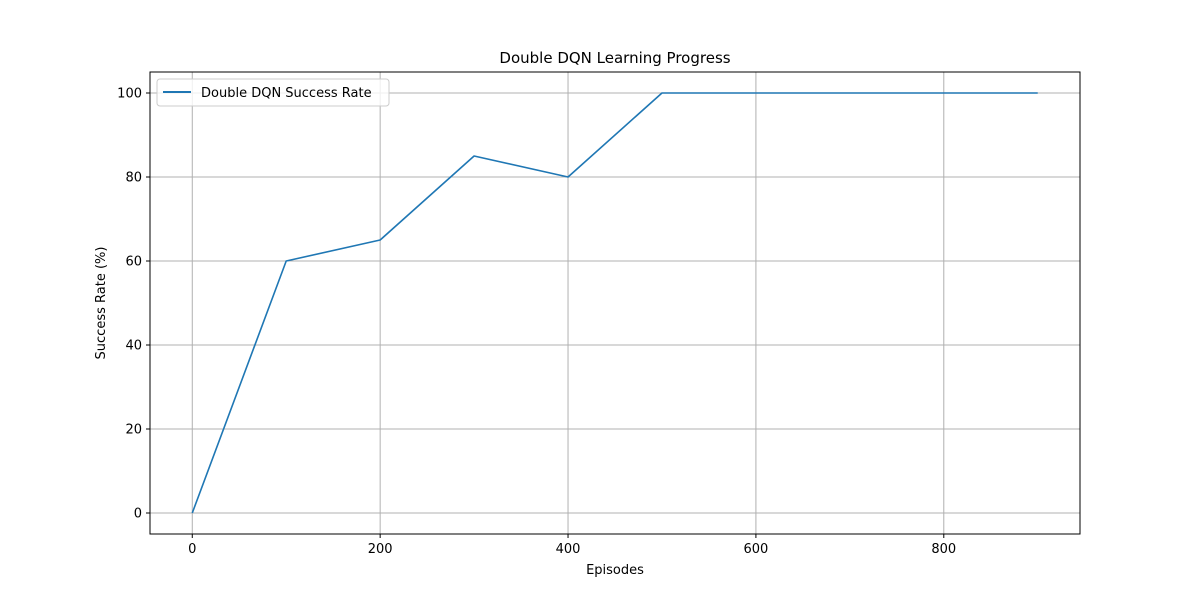 Image resolution: width=1200 pixels, height=600 pixels. I want to click on legend-entry-label: Double DQN Success Rate, so click(286, 93).